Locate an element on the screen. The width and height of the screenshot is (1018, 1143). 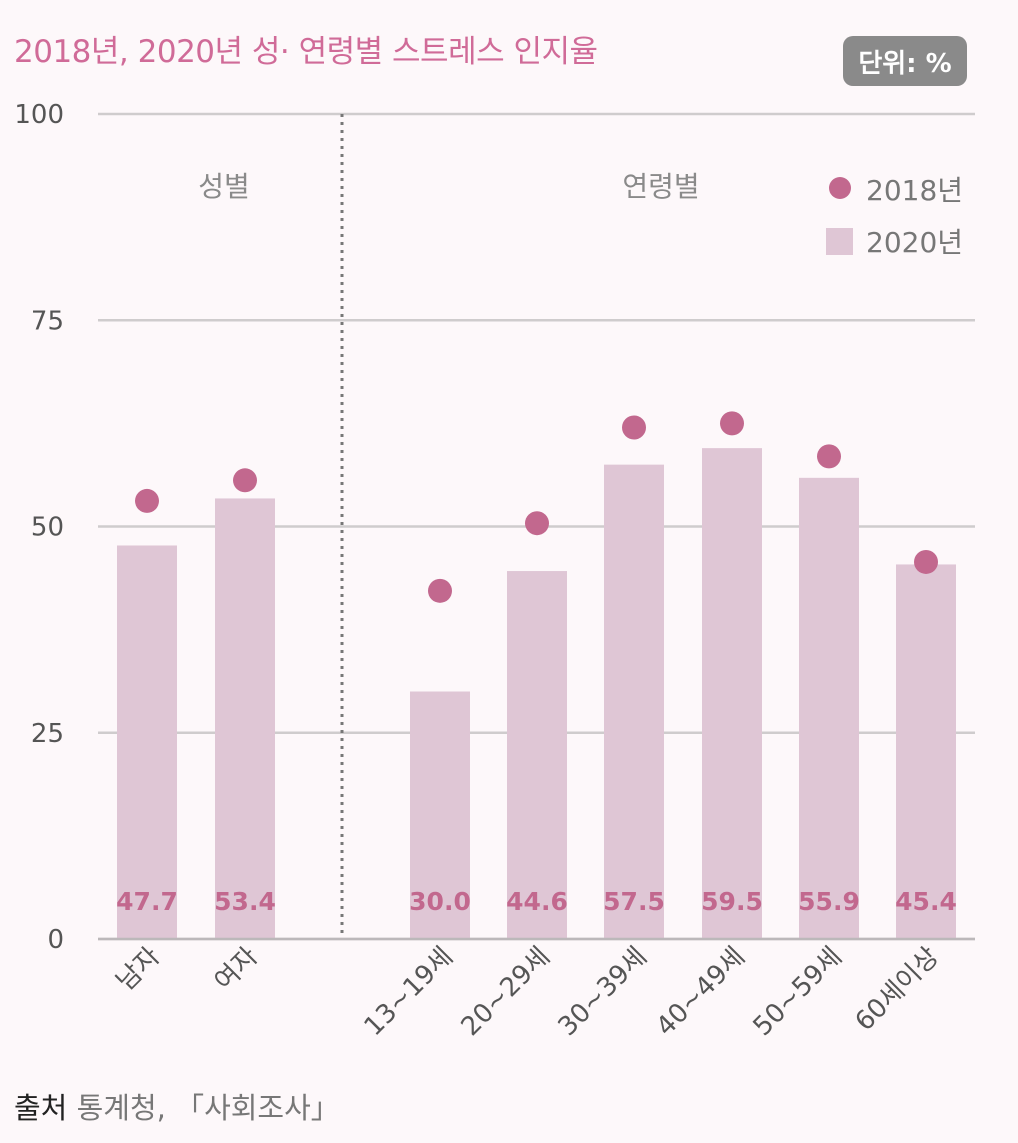
x-tick-label: 60세이상 is located at coordinates (897, 989).